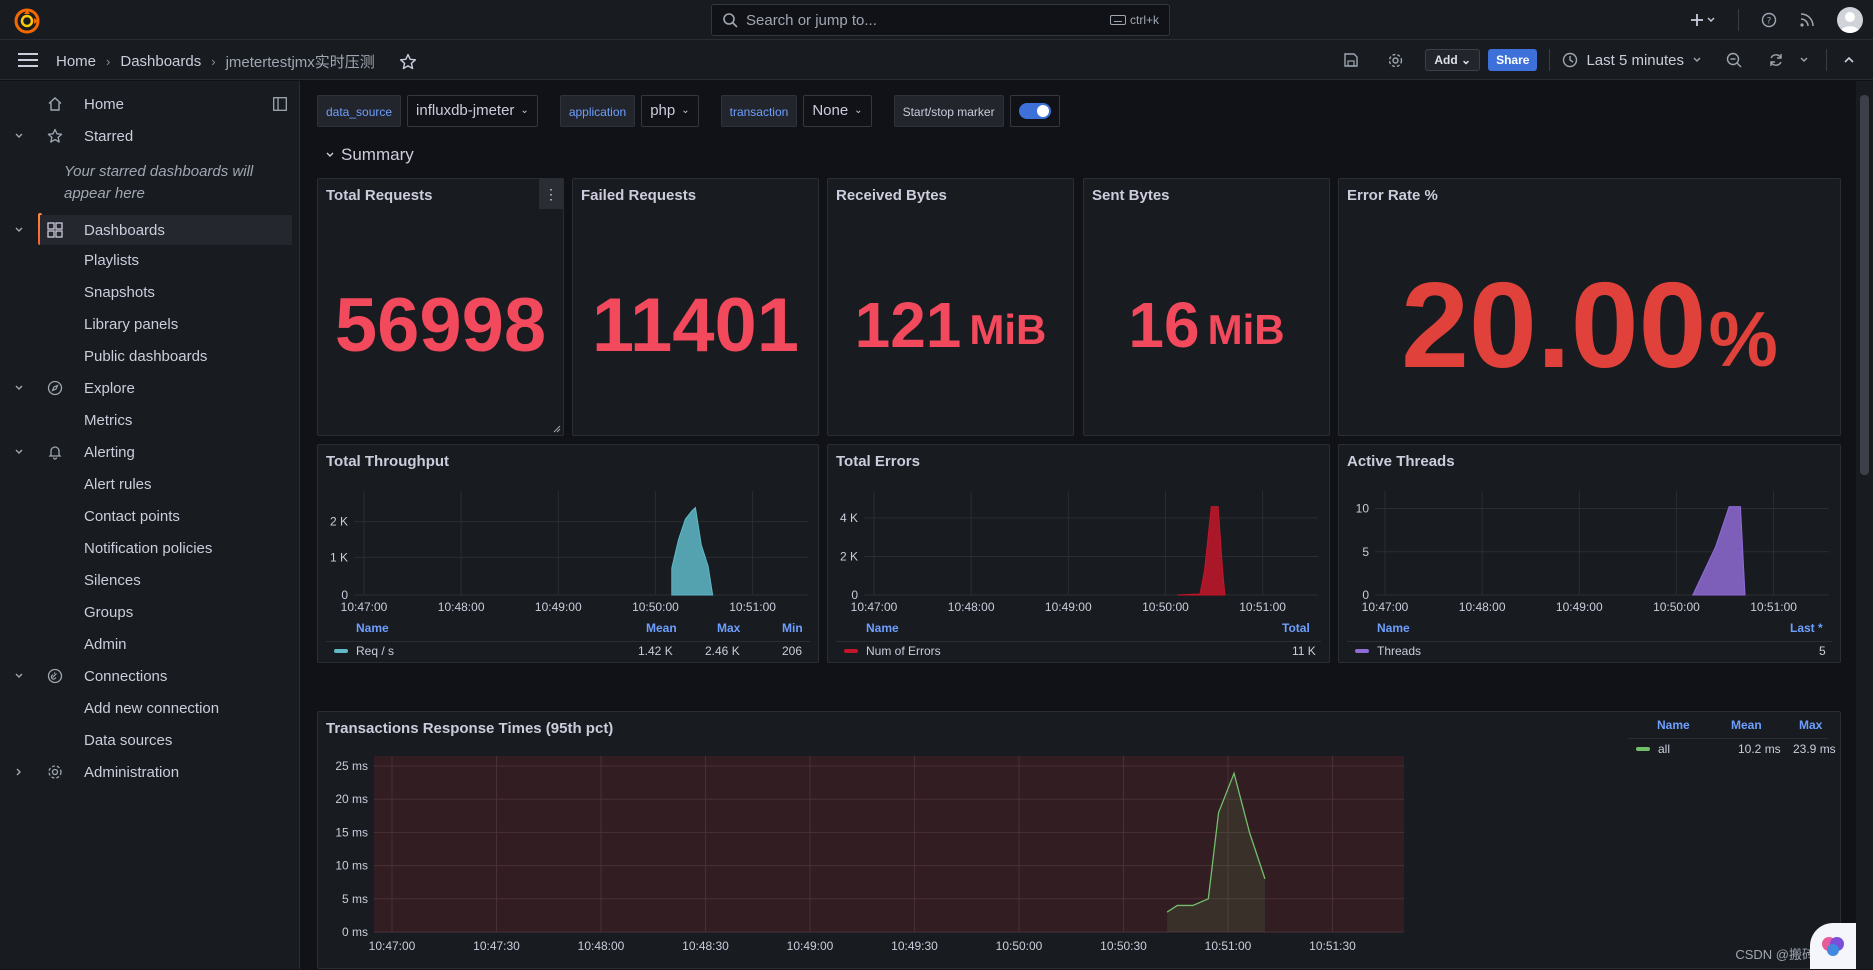  What do you see at coordinates (557, 429) in the screenshot?
I see `resize-handle-icon` at bounding box center [557, 429].